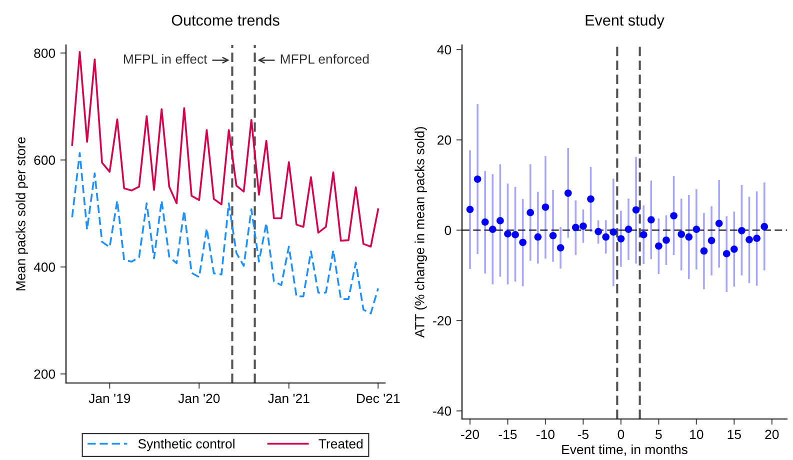 This screenshot has height=460, width=793. Describe the element at coordinates (45, 267) in the screenshot. I see `y-tick-label: 400` at that location.